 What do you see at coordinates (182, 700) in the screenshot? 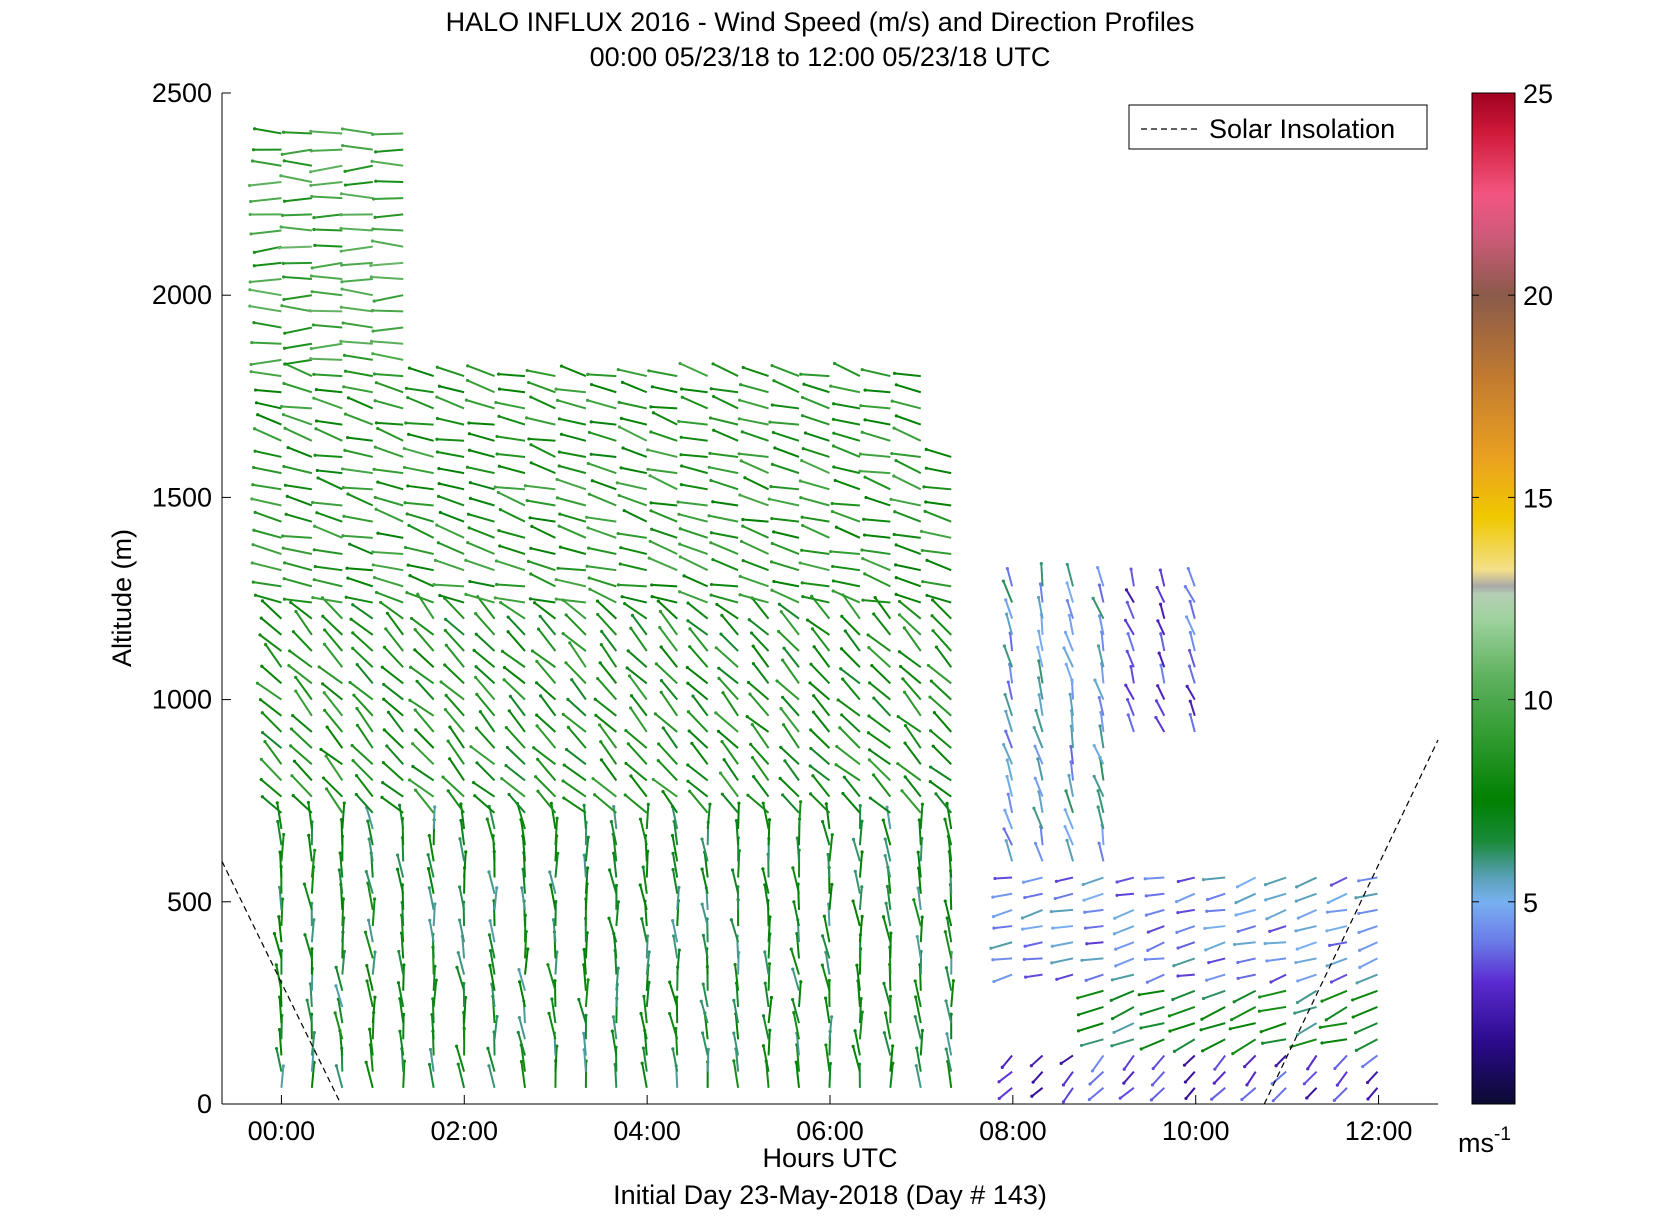
I see `y-tick-label: 1000` at bounding box center [182, 700].